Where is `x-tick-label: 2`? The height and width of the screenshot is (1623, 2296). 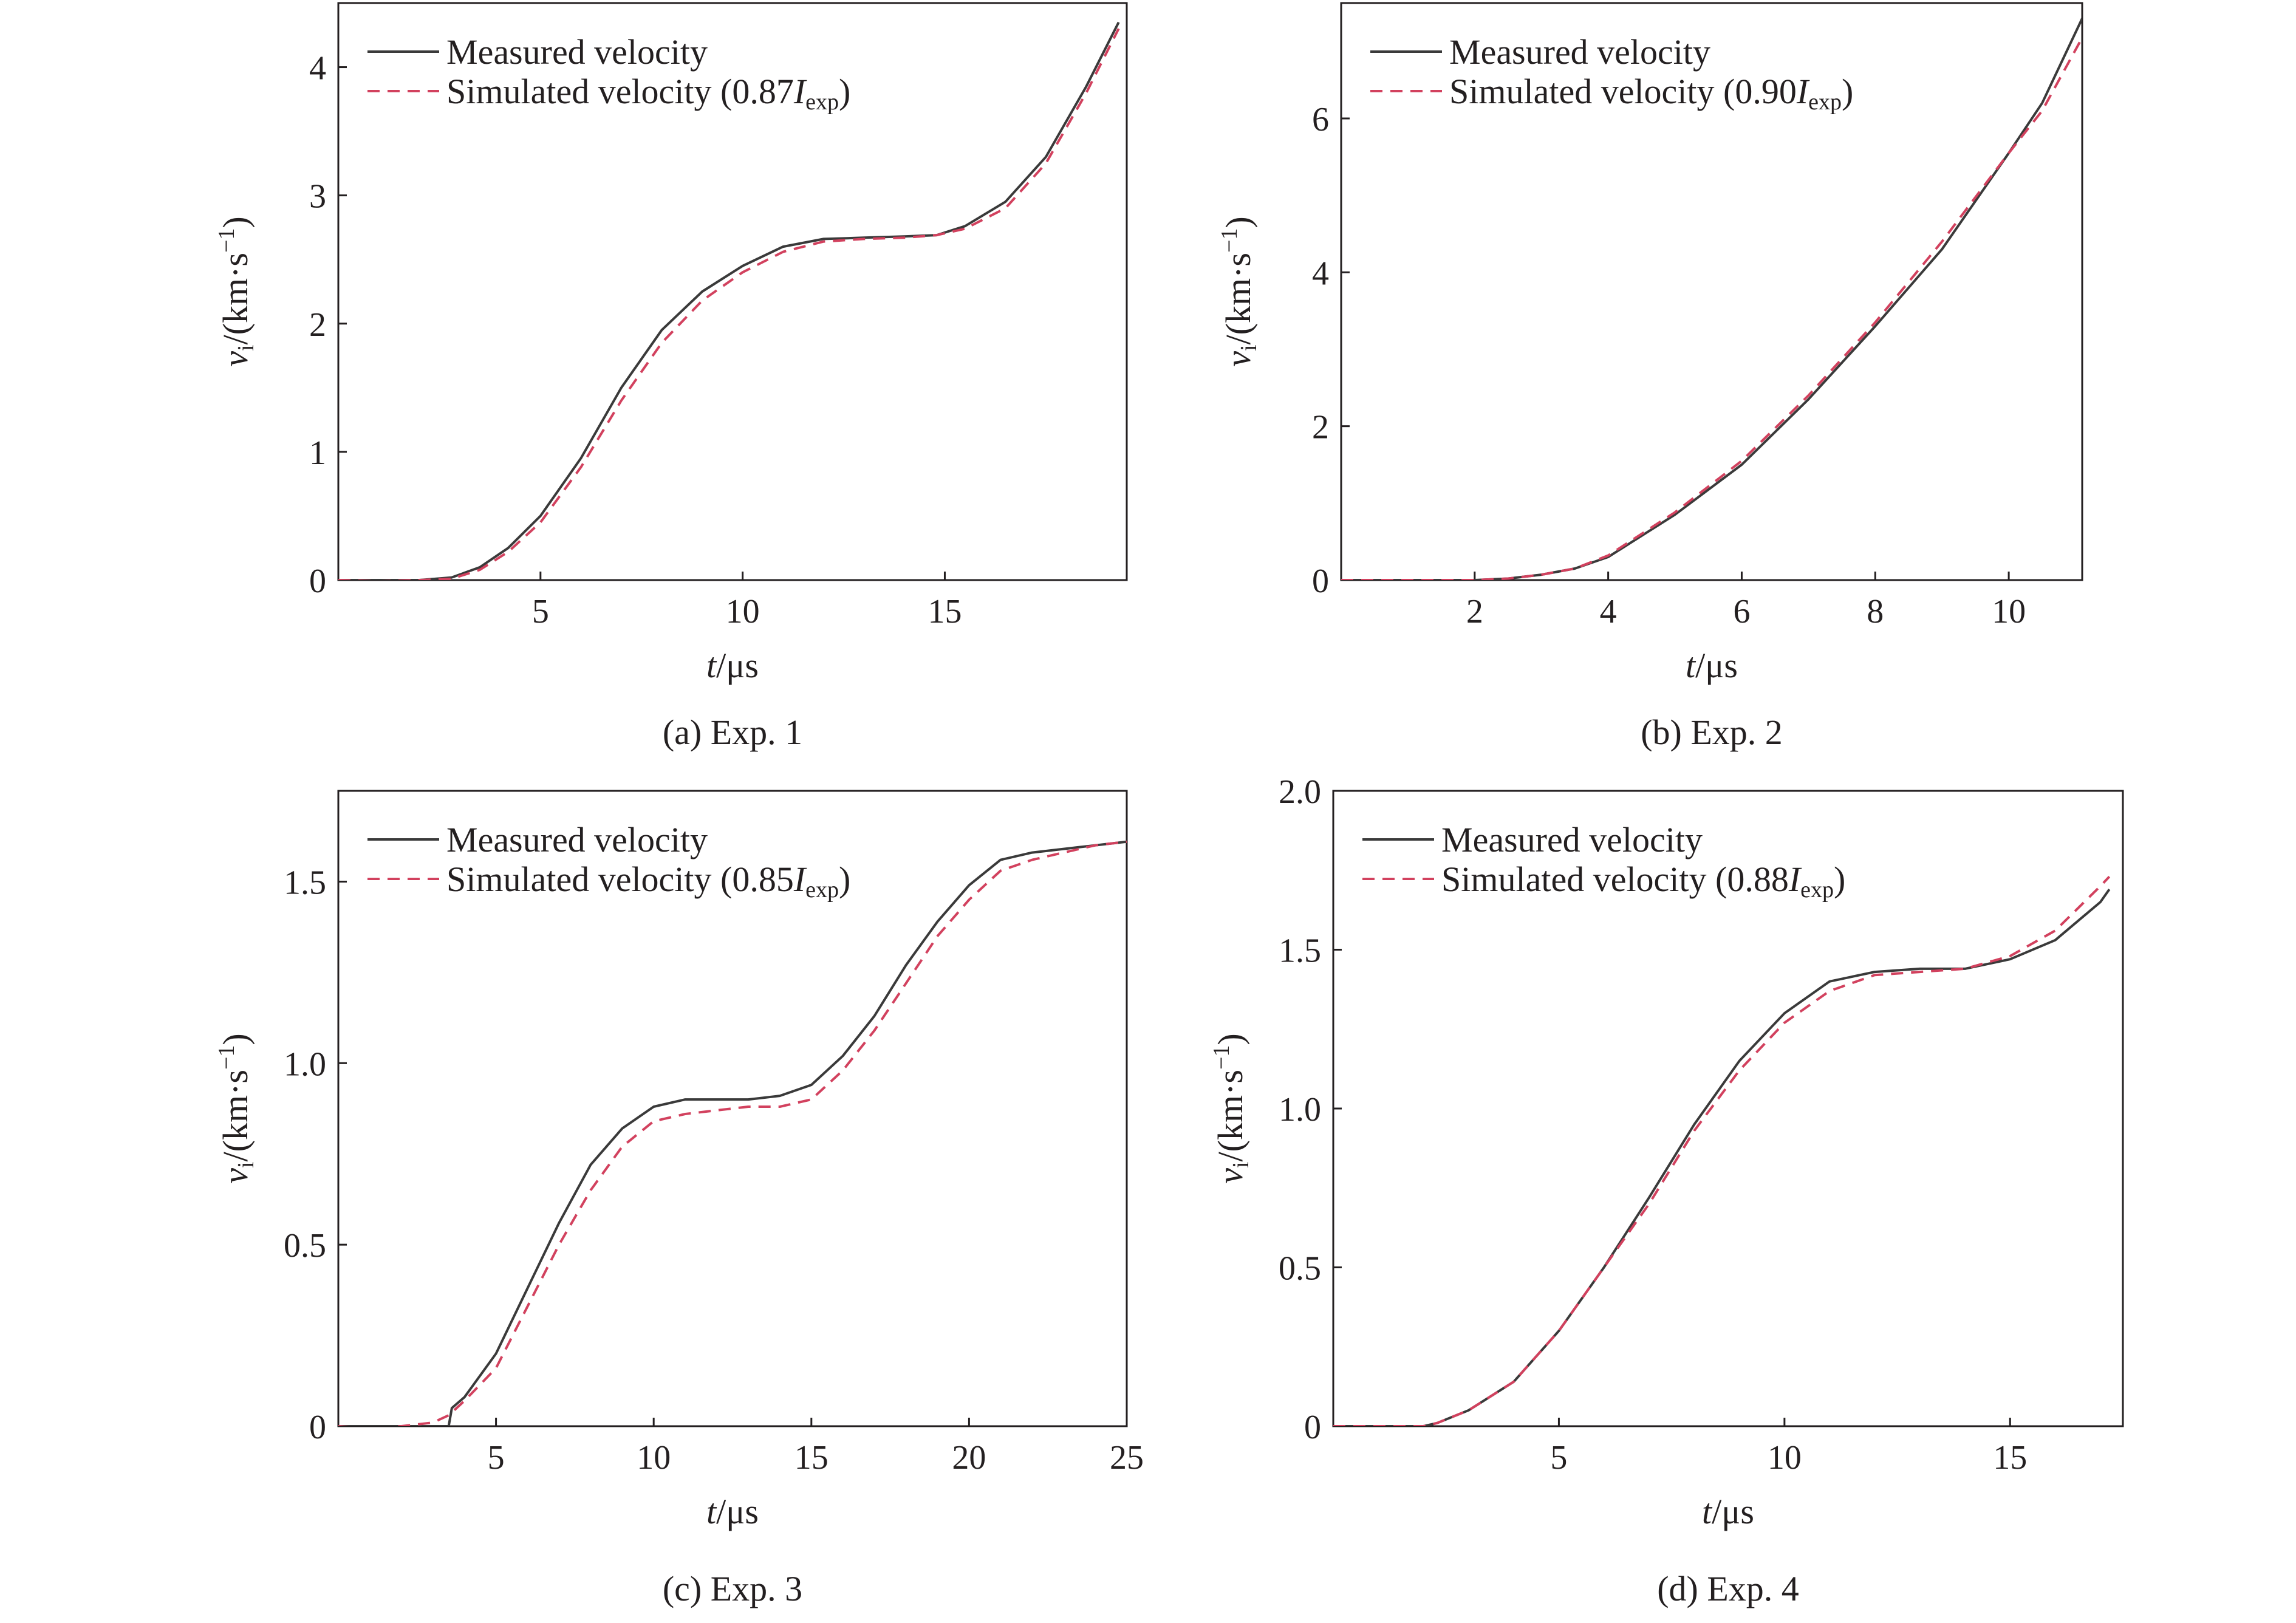 x-tick-label: 2 is located at coordinates (1474, 611).